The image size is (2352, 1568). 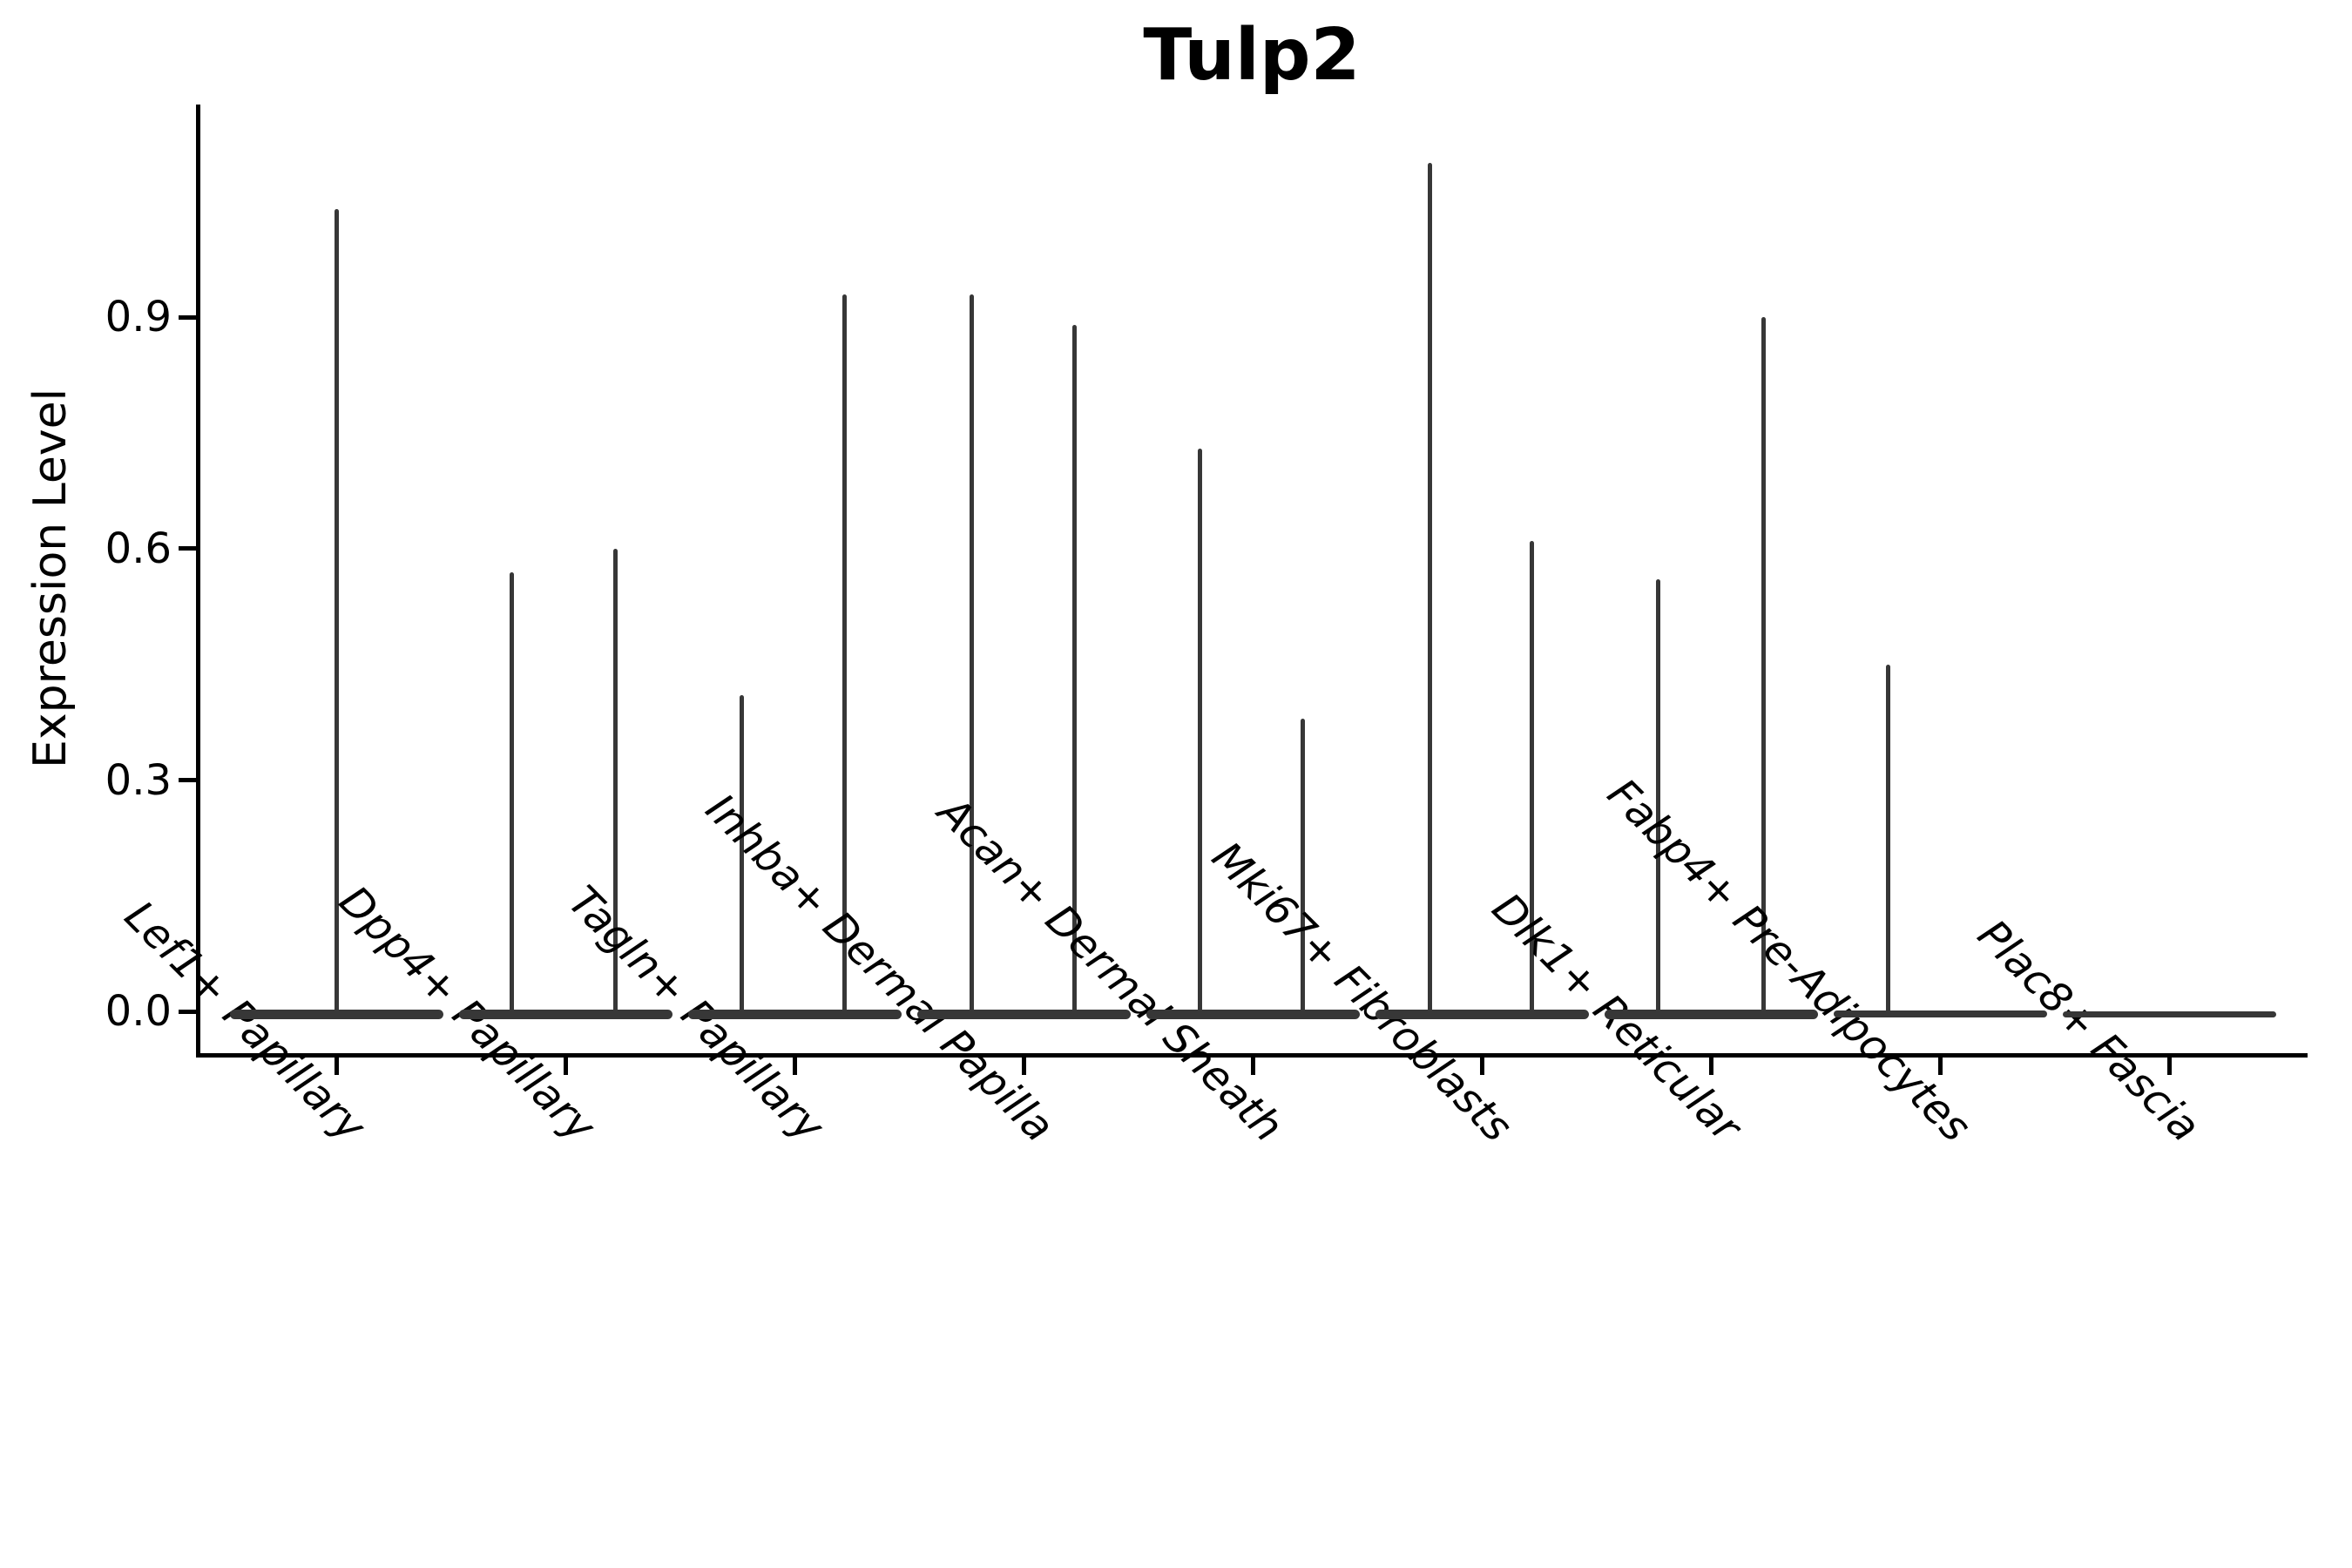 I want to click on y-axis-label: Expression Level, so click(x=50, y=578).